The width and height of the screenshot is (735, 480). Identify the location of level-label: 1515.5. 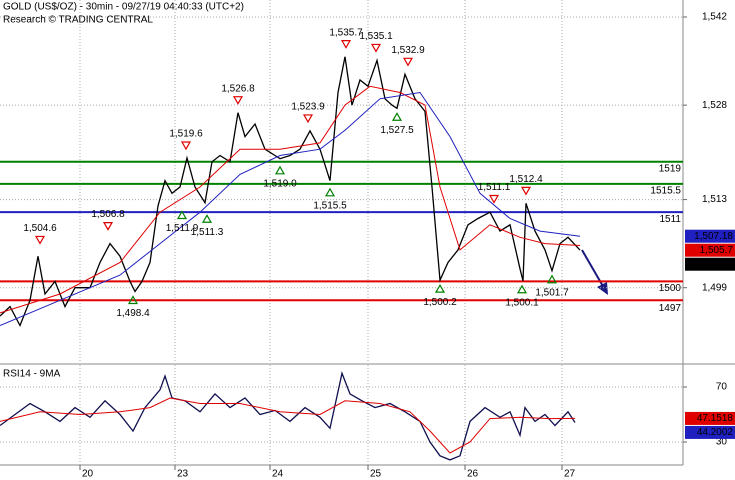
(665, 190).